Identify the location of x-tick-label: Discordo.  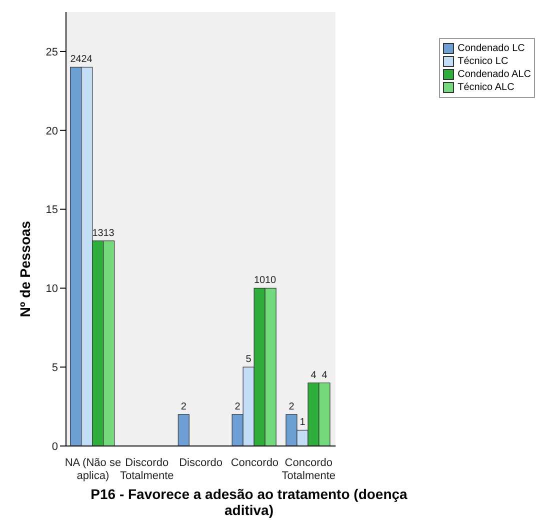
(200, 463).